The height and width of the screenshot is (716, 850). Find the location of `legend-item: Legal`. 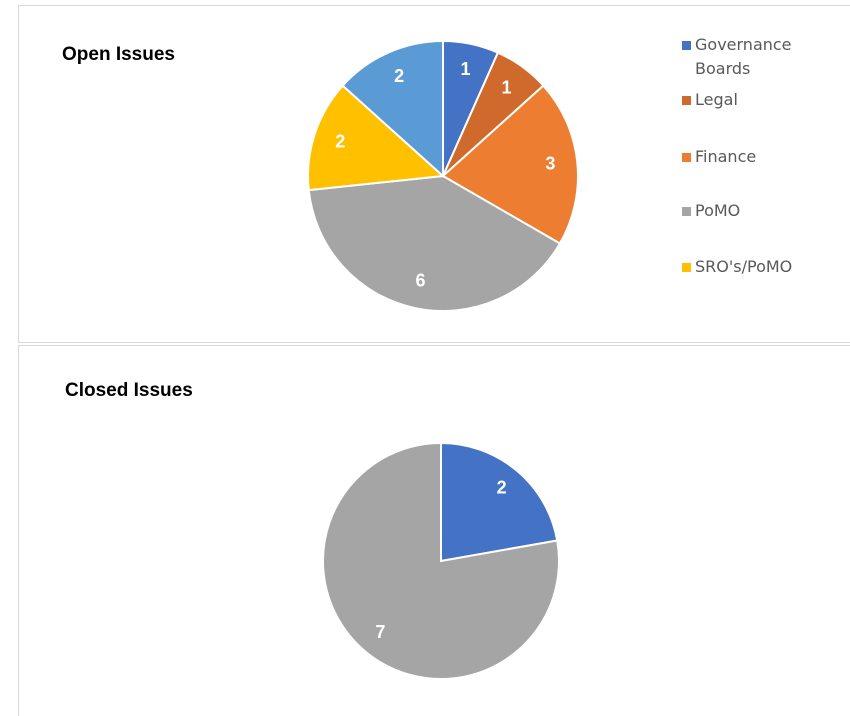

legend-item: Legal is located at coordinates (750, 100).